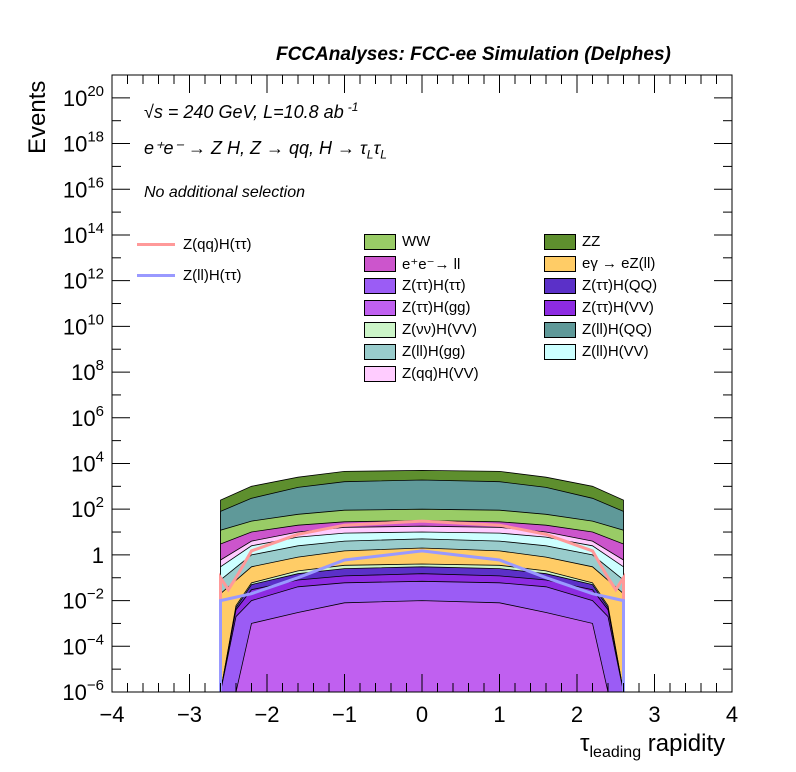  What do you see at coordinates (266, 714) in the screenshot?
I see `x-tick-label: −2` at bounding box center [266, 714].